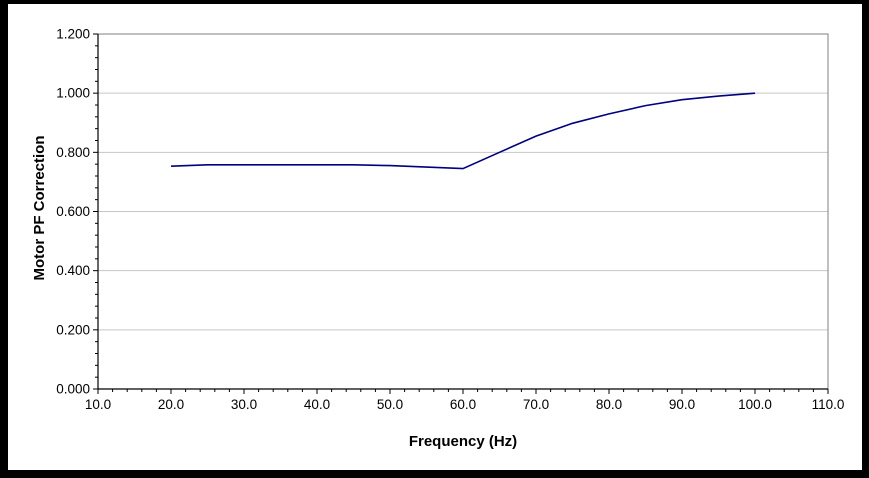 This screenshot has height=478, width=869. Describe the element at coordinates (98, 404) in the screenshot. I see `x-tick-label: 10.0` at that location.